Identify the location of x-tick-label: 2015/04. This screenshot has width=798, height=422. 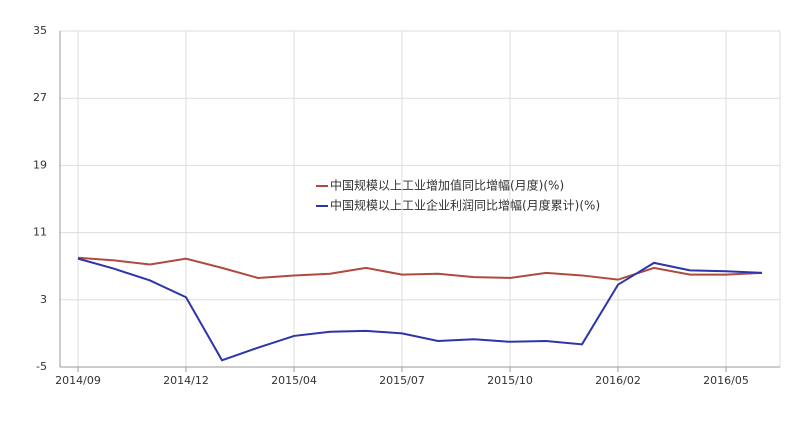
(294, 380).